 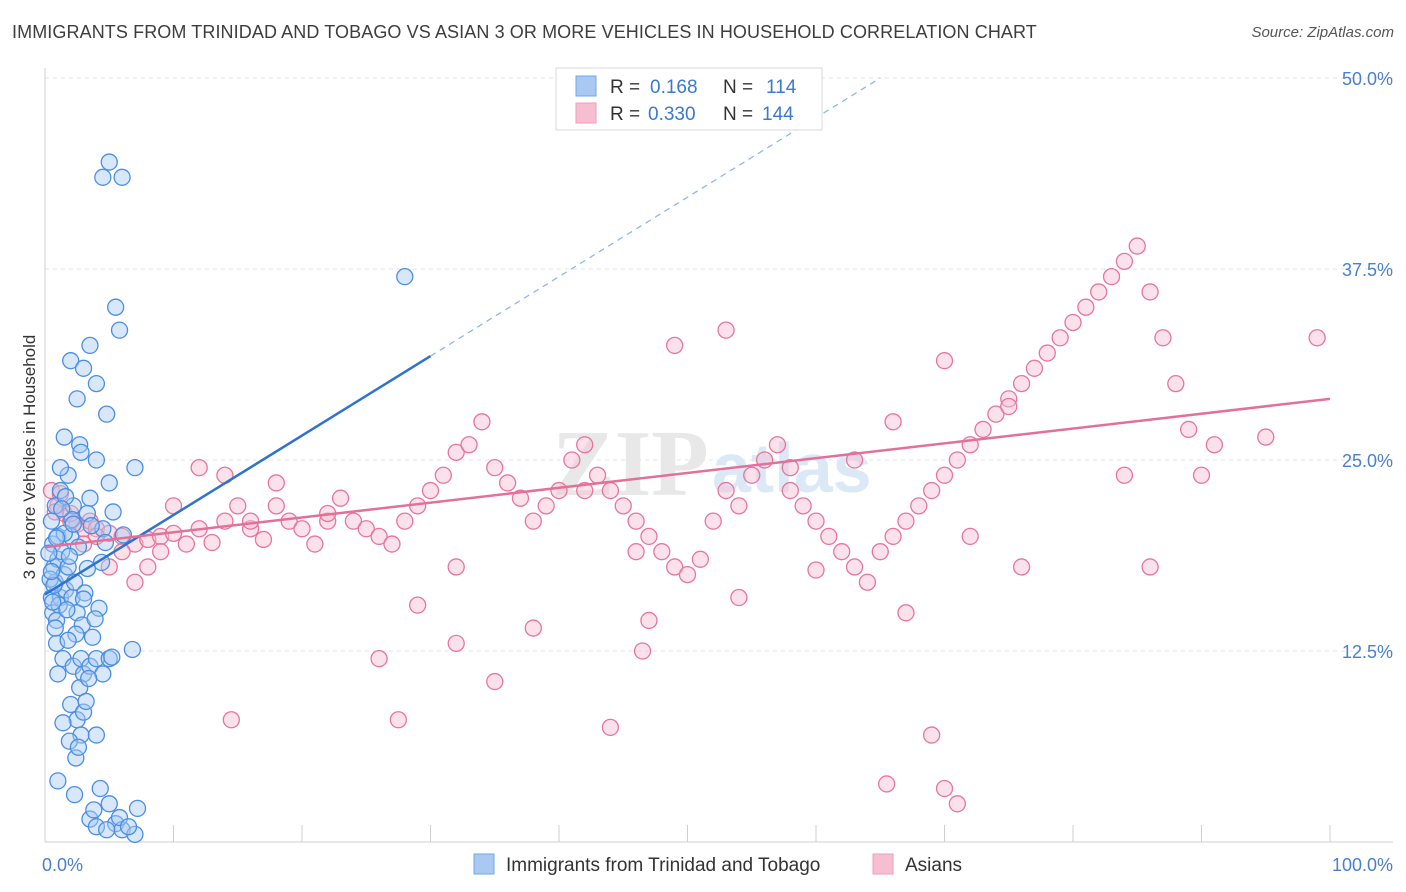 I want to click on watermark: ZIP atlas, so click(x=712, y=464).